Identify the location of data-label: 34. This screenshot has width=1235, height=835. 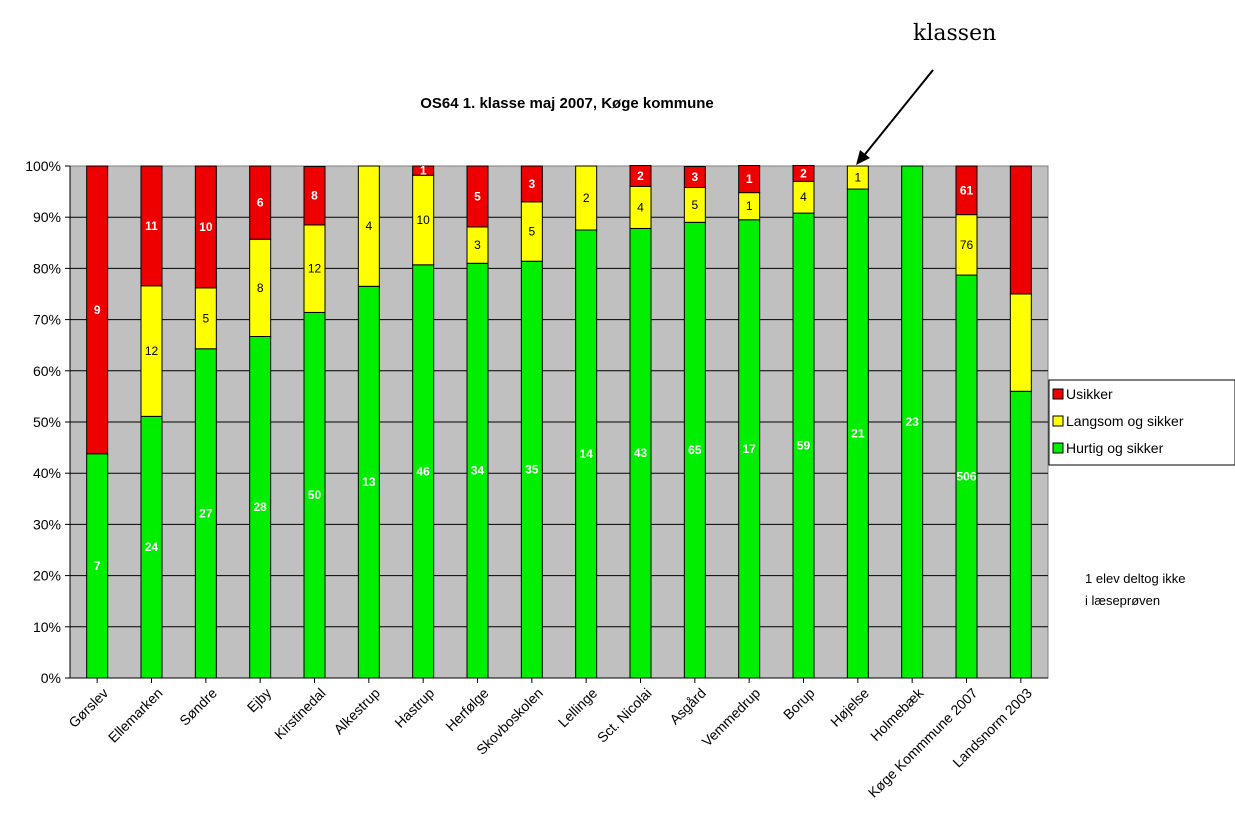
(478, 471).